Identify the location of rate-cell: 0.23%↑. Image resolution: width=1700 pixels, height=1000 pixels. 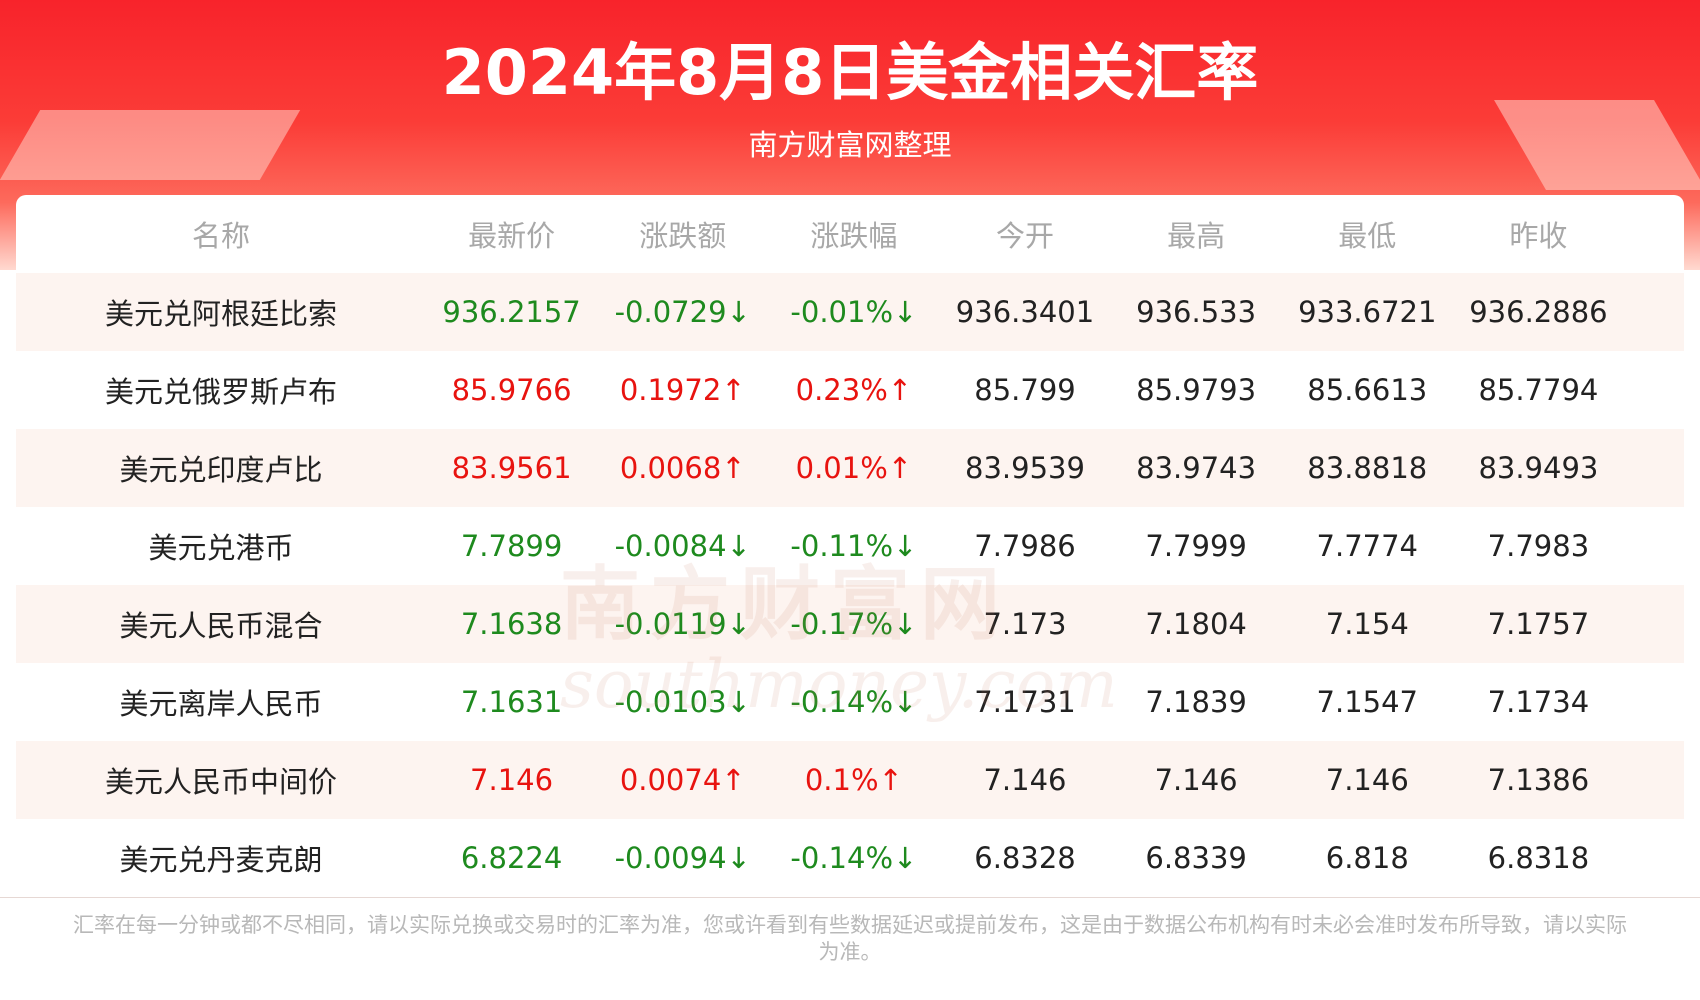
(854, 390).